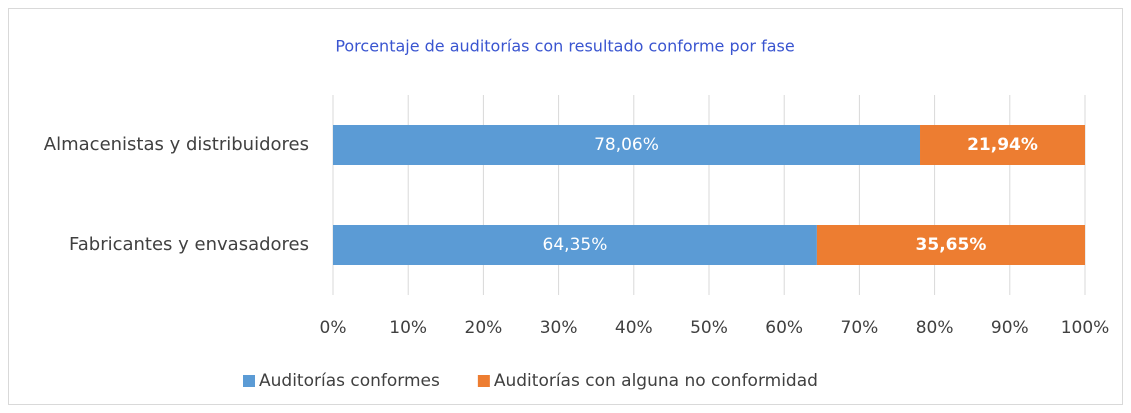 The image size is (1131, 413). What do you see at coordinates (349, 381) in the screenshot?
I see `legend-label: Auditorías conformes` at bounding box center [349, 381].